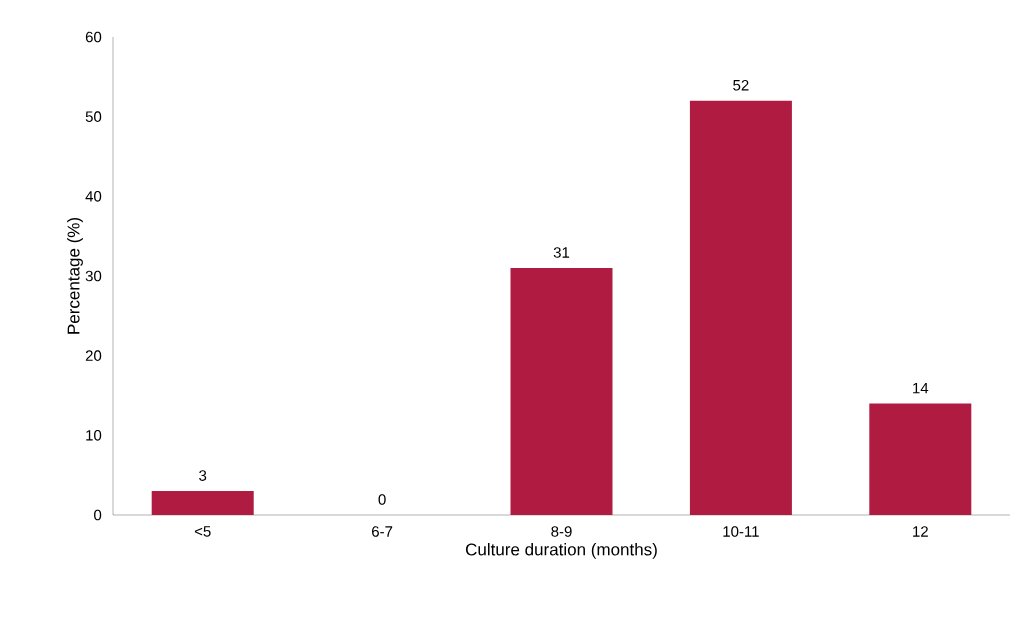 This screenshot has height=625, width=1027. What do you see at coordinates (920, 531) in the screenshot?
I see `x-tick-label: 12` at bounding box center [920, 531].